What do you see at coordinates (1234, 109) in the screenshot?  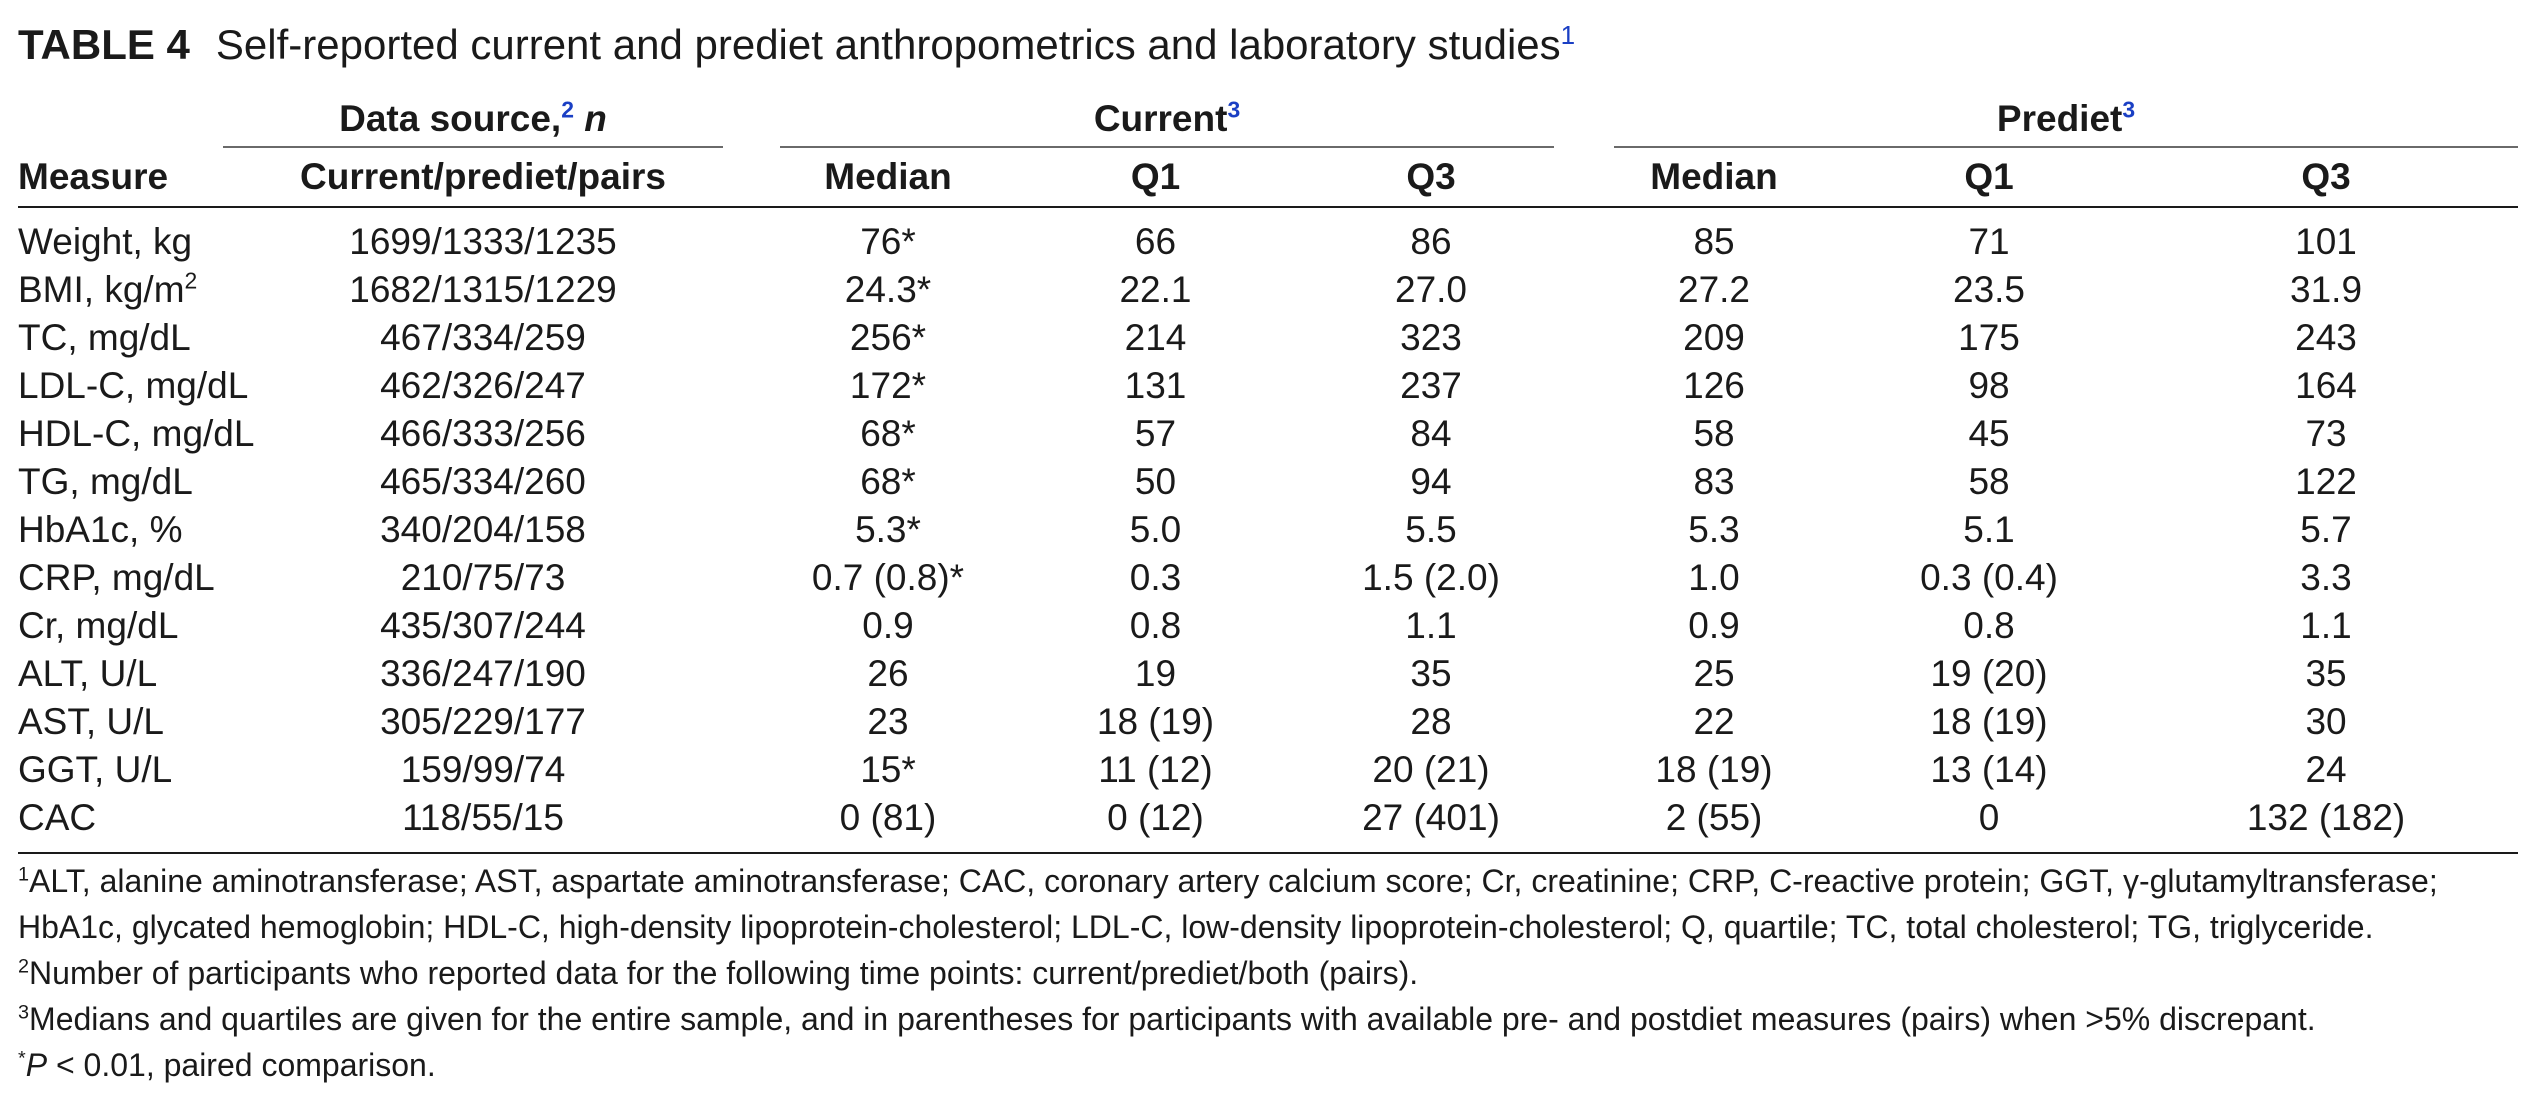 I see `current-footnote-ref: 3` at bounding box center [1234, 109].